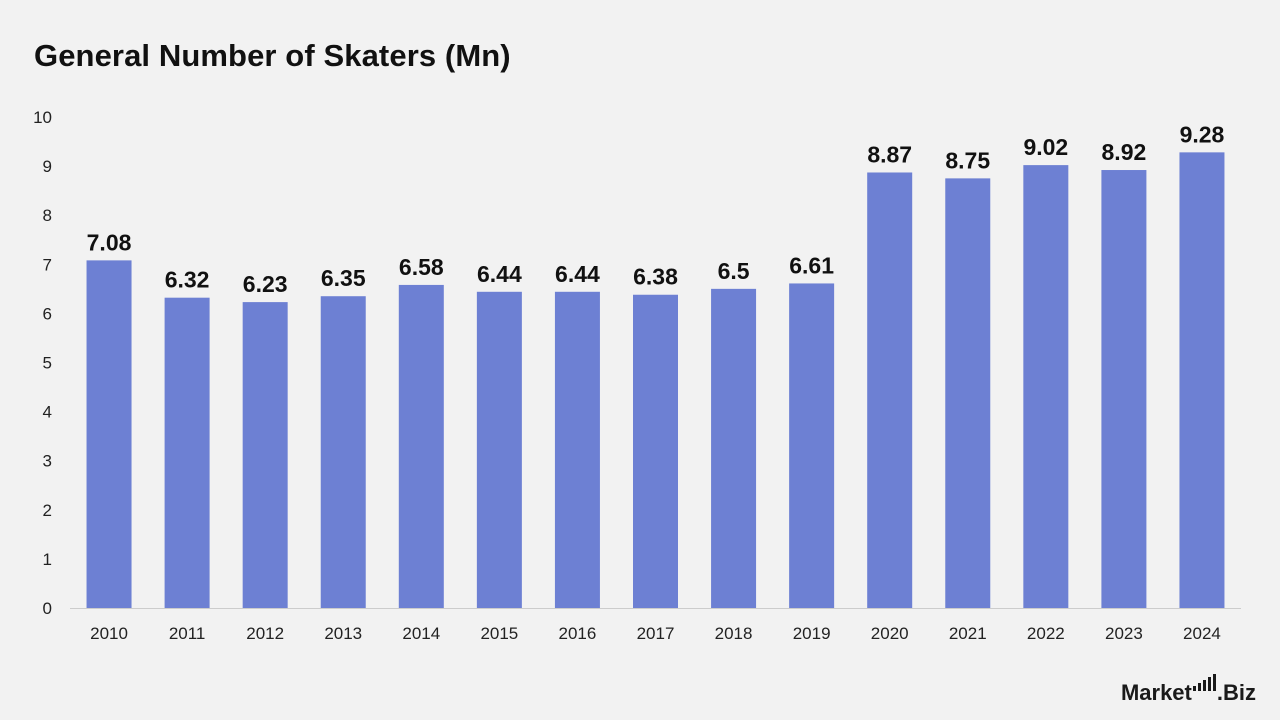 The image size is (1280, 720). What do you see at coordinates (1204, 682) in the screenshot?
I see `logo-bars-icon` at bounding box center [1204, 682].